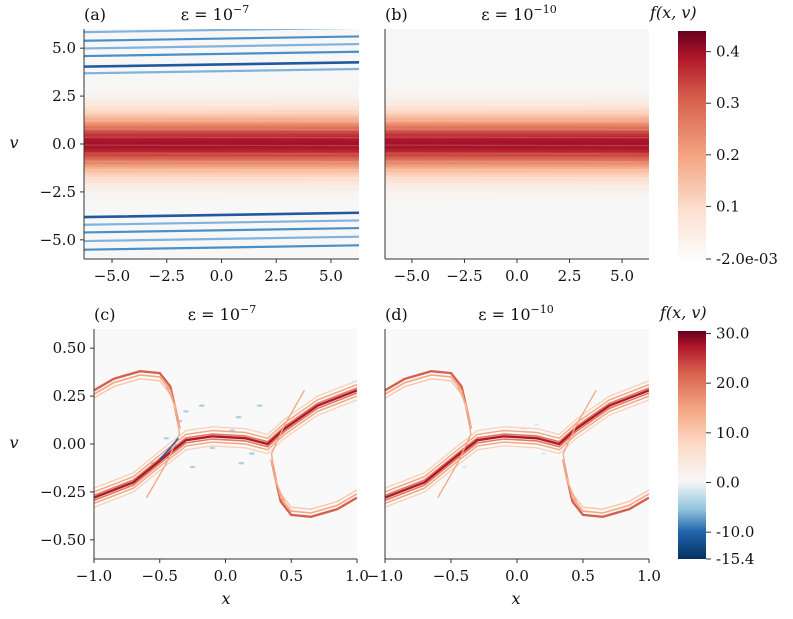 The image size is (793, 619). What do you see at coordinates (728, 103) in the screenshot?
I see `colorbar-tick-label: 0.3` at bounding box center [728, 103].